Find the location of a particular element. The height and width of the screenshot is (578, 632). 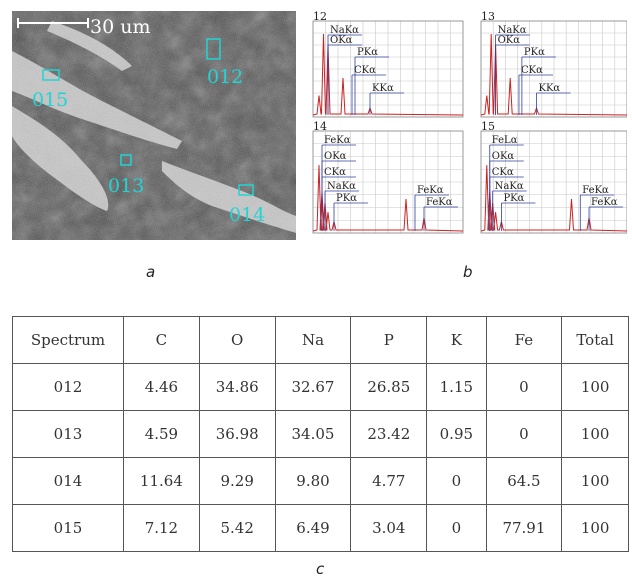

header-cell: P is located at coordinates (389, 340).